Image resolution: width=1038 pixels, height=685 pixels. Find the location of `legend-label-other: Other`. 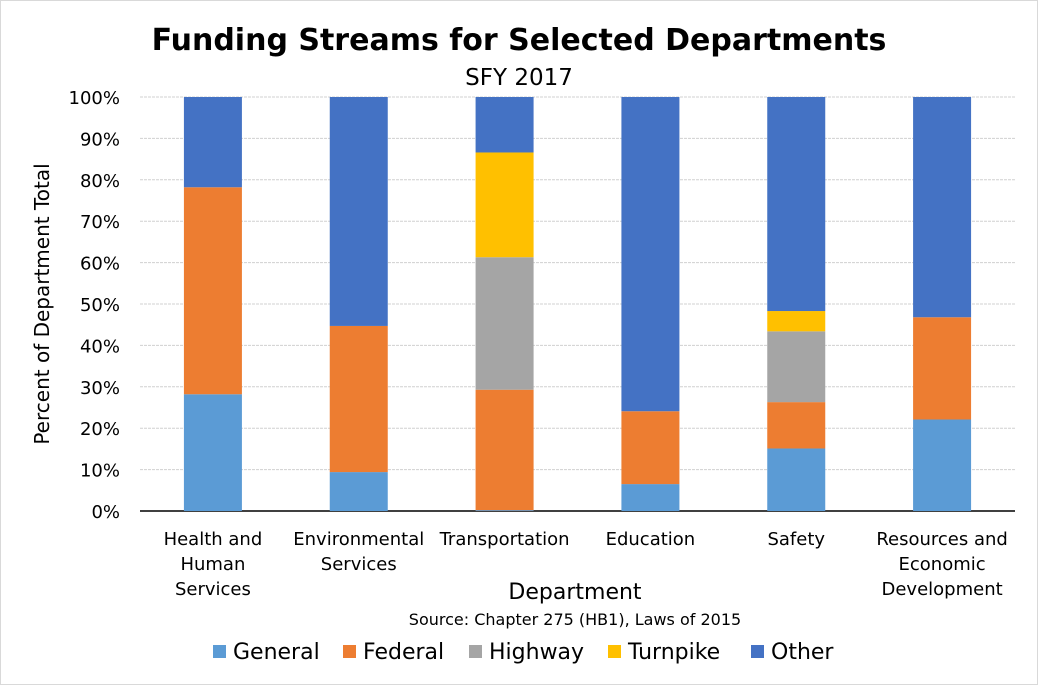

legend-label-other: Other is located at coordinates (802, 652).